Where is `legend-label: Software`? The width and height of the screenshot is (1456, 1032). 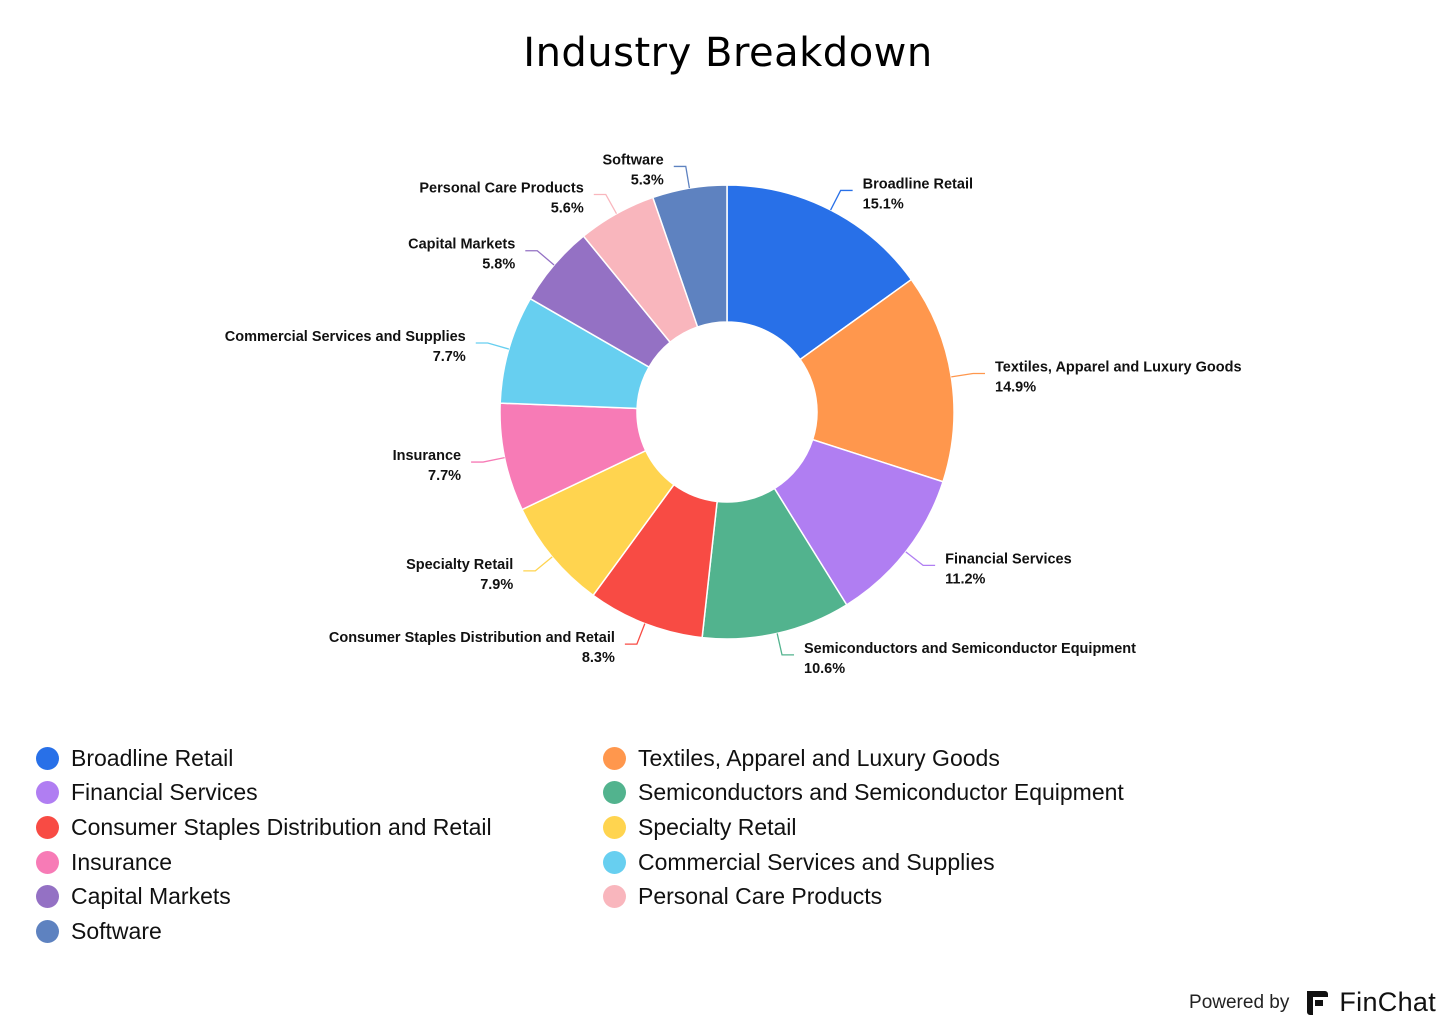 legend-label: Software is located at coordinates (116, 931).